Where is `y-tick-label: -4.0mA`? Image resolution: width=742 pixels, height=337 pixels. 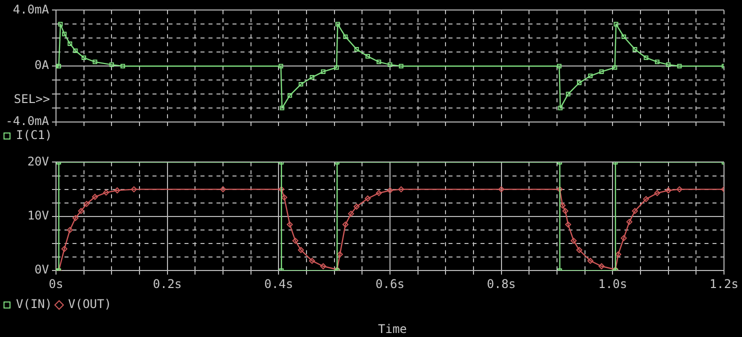 y-tick-label: -4.0mA is located at coordinates (28, 121).